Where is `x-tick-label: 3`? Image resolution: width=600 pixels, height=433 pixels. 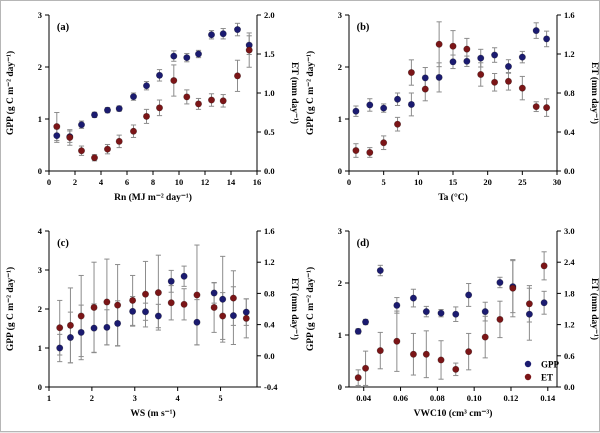
x-tick-label: 3 is located at coordinates (135, 398).